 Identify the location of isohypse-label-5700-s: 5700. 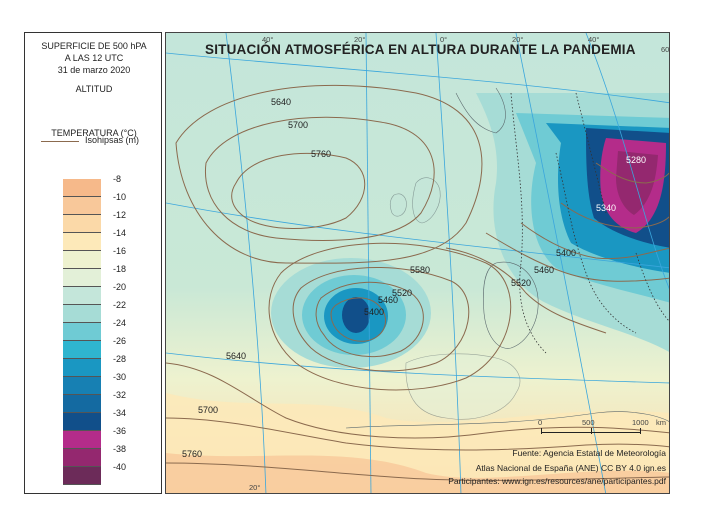
(208, 410).